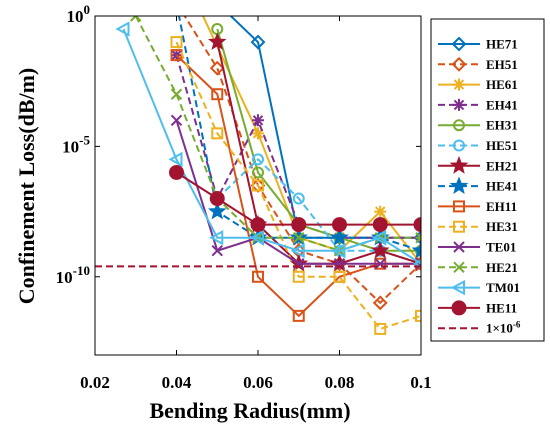 The image size is (550, 429). What do you see at coordinates (477, 247) in the screenshot?
I see `legend-item-te01: TE01` at bounding box center [477, 247].